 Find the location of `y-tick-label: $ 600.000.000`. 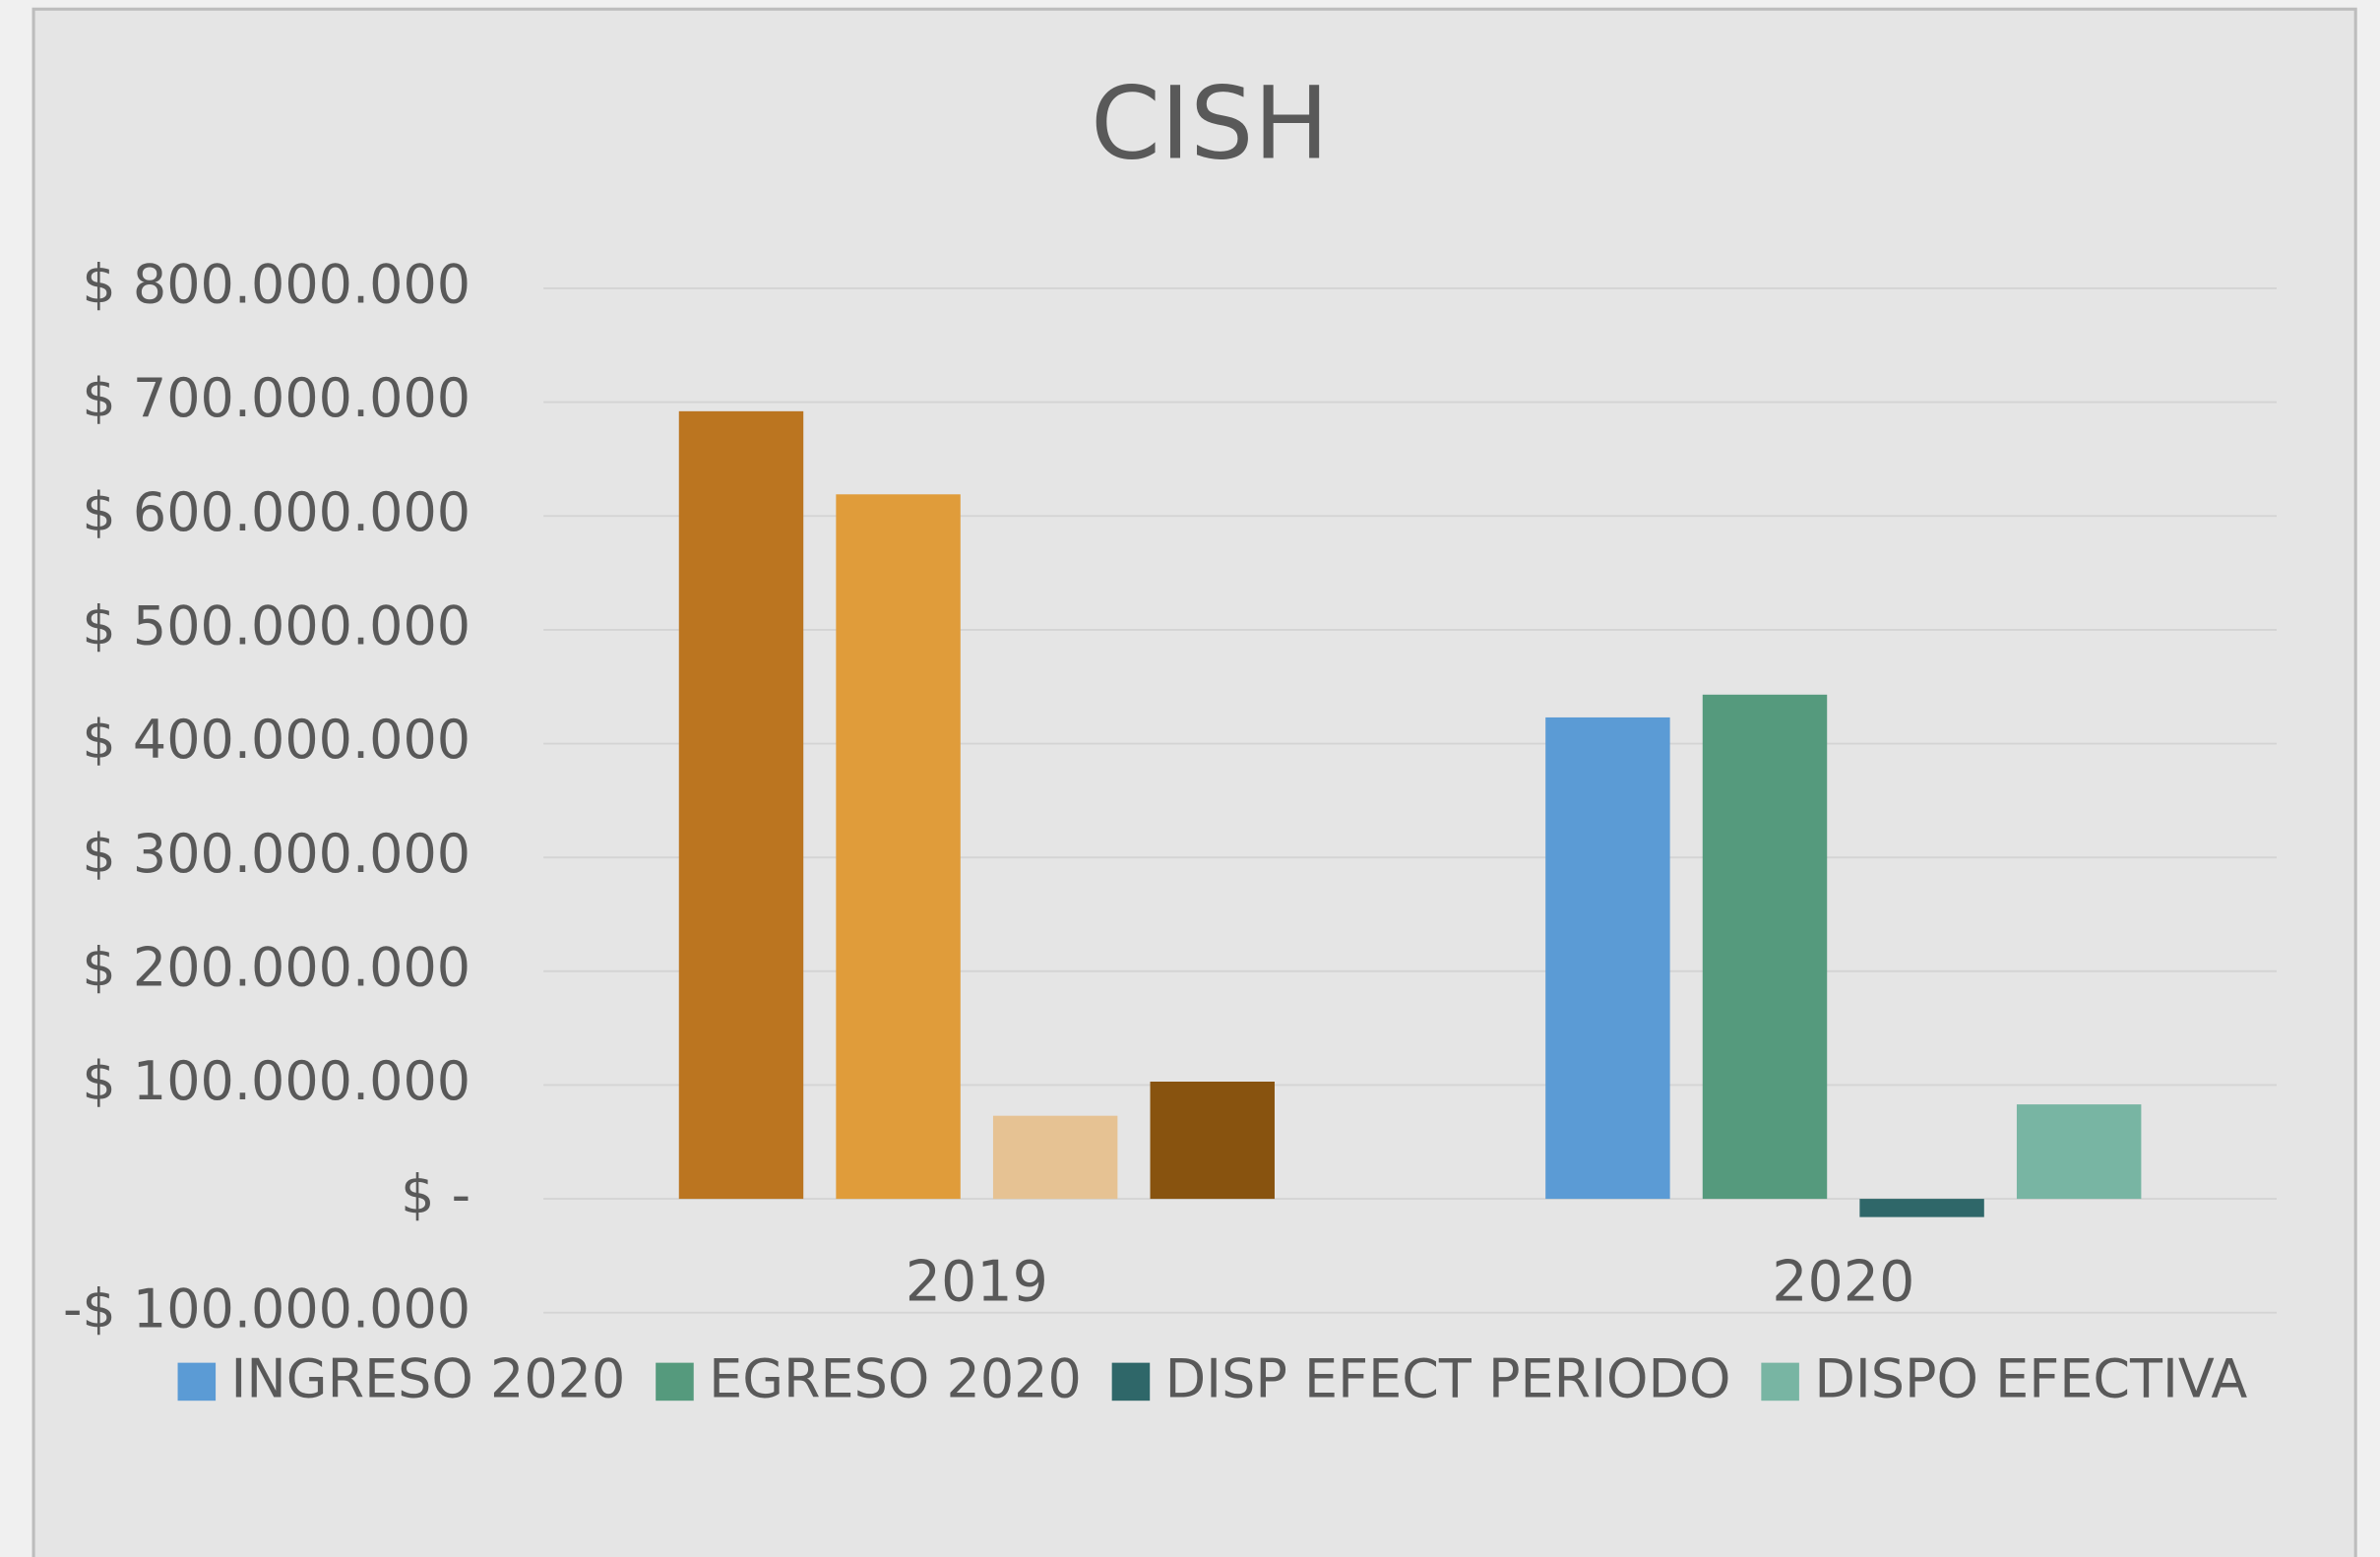

y-tick-label: $ 600.000.000 is located at coordinates (276, 512).